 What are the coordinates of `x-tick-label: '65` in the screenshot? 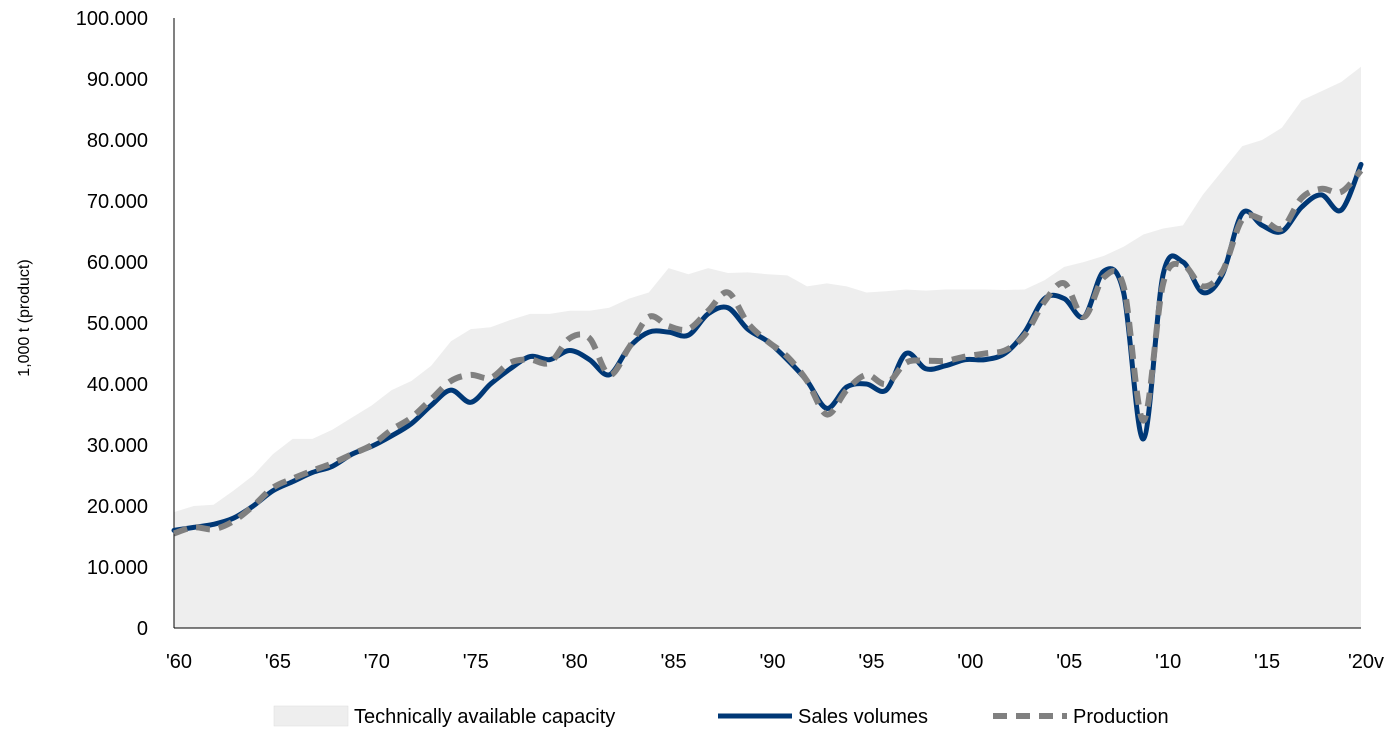 It's located at (278, 662).